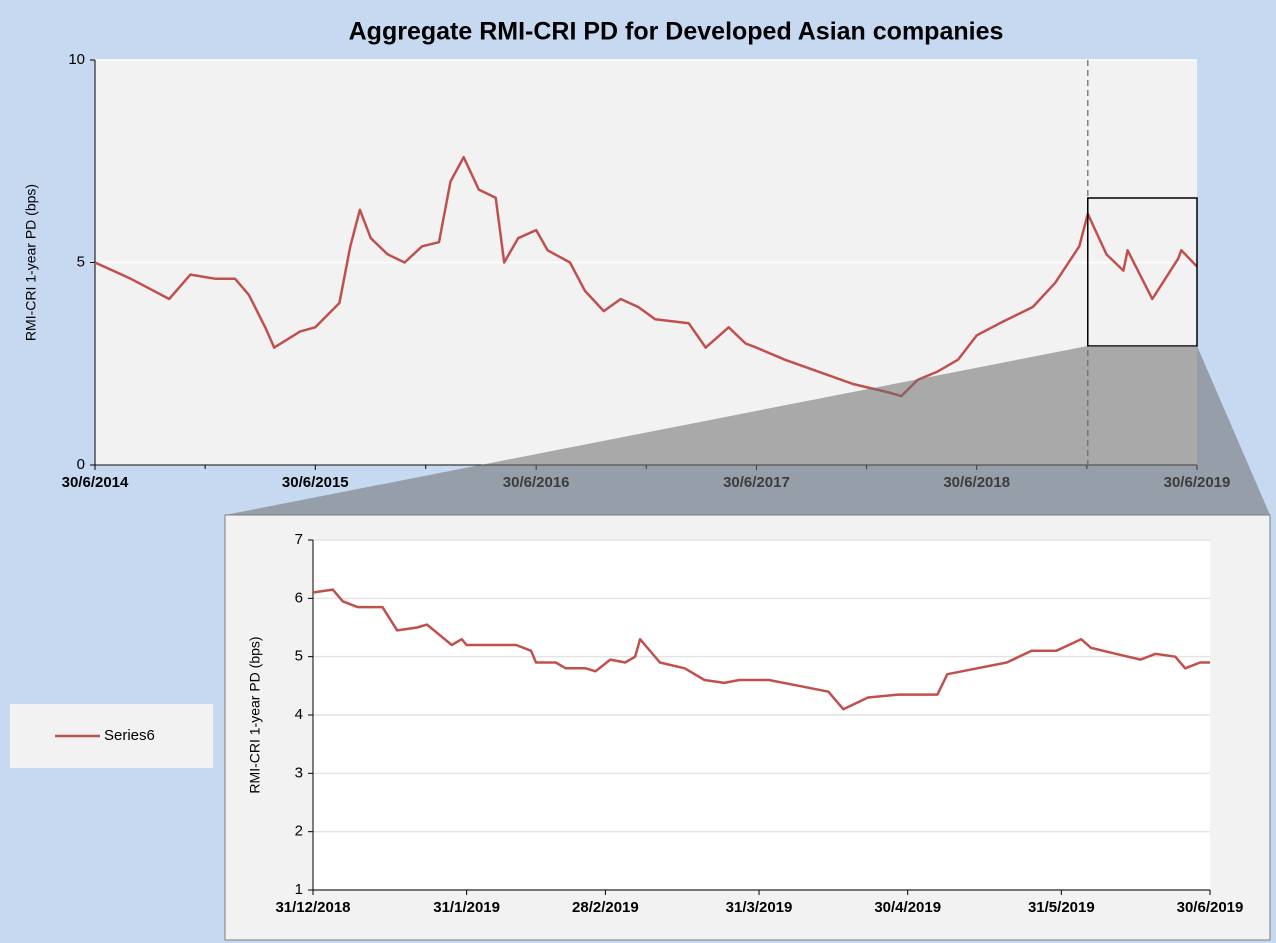  I want to click on x-tick-label: 30/4/2019, so click(907, 907).